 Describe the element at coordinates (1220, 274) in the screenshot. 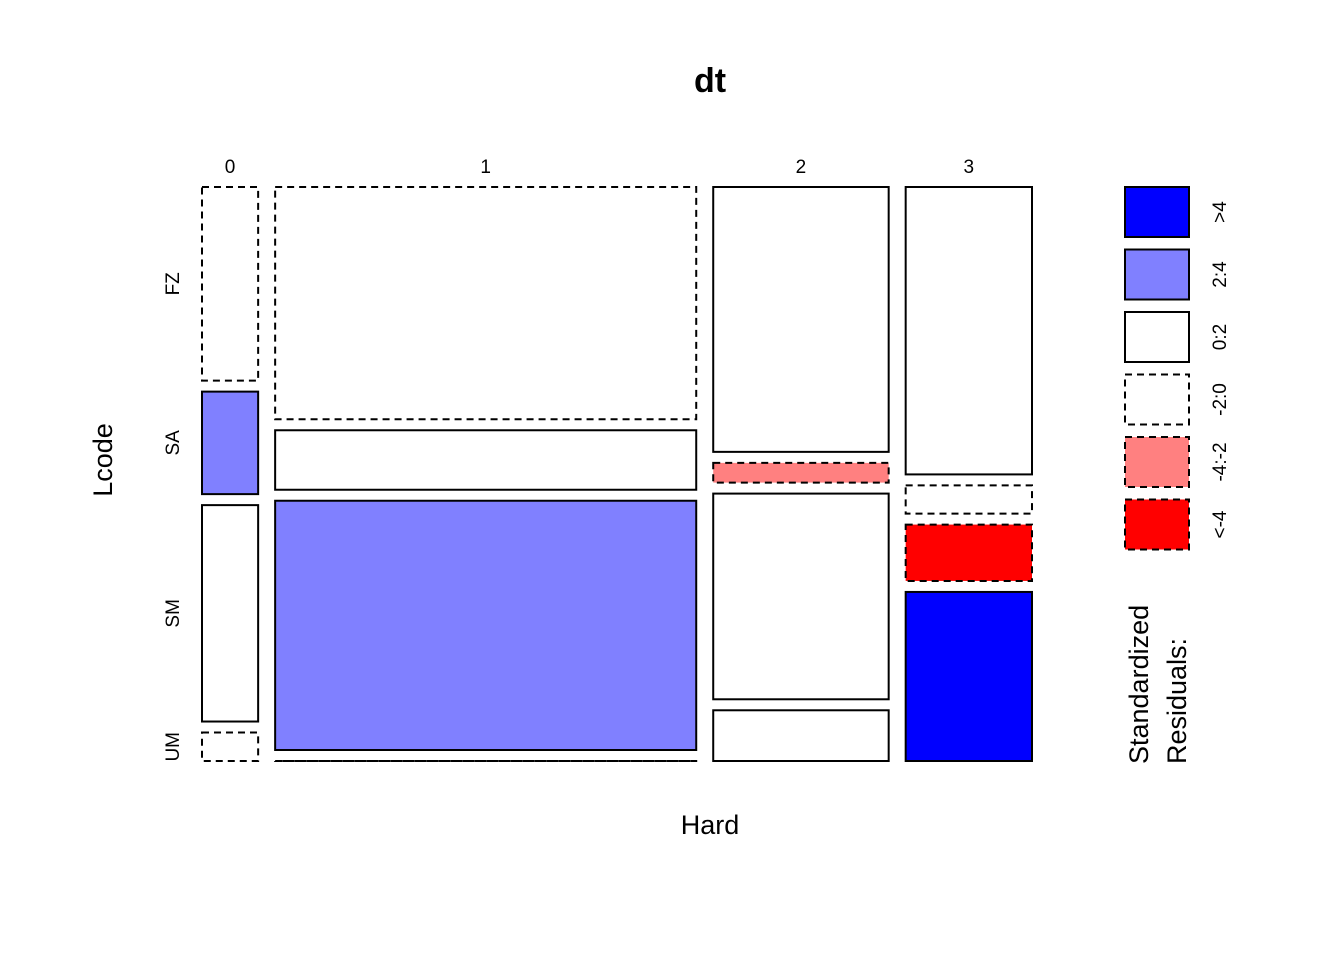

I see `legend-label-2:4: 2:4` at that location.